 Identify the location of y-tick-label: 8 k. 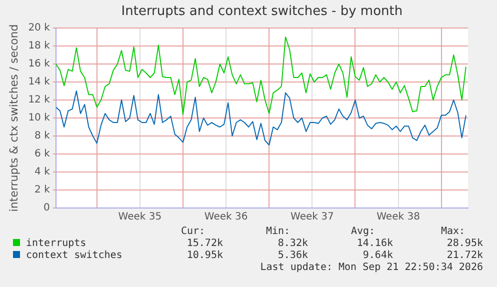
(42, 136).